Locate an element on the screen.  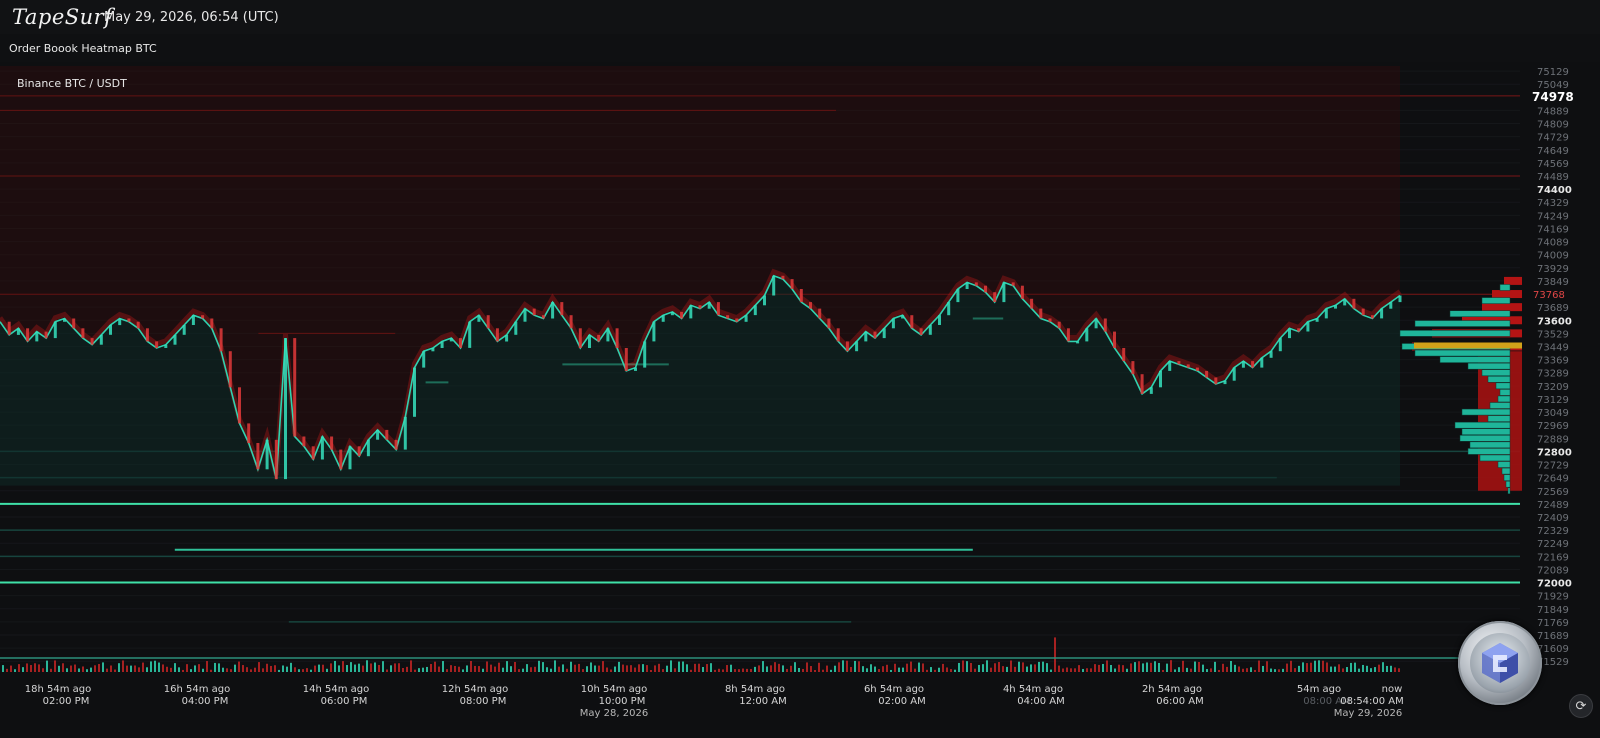
time-abs-label: 12:00 AM is located at coordinates (762, 701).